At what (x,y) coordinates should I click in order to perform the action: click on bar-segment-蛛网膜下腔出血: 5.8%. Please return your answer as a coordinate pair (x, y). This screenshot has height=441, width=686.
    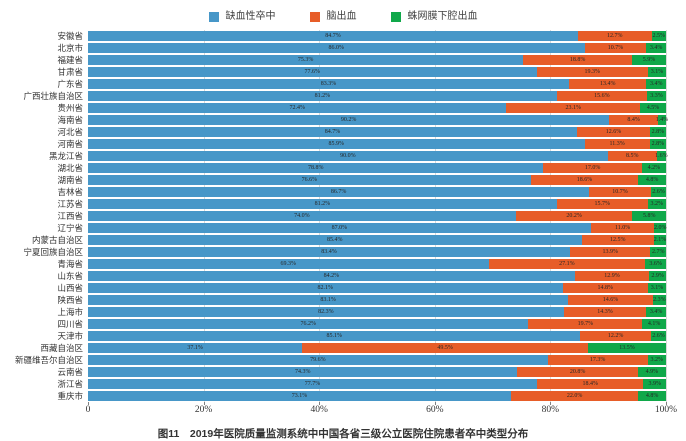
    Looking at the image, I should click on (649, 216).